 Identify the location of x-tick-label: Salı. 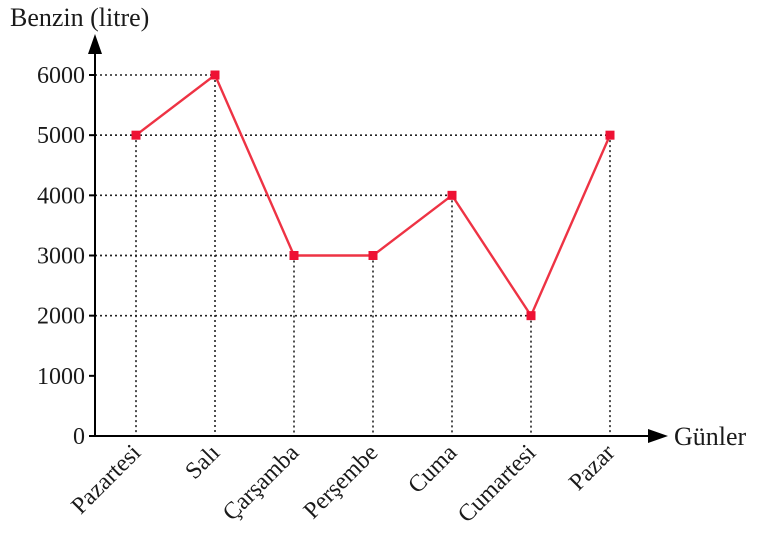
(202, 462).